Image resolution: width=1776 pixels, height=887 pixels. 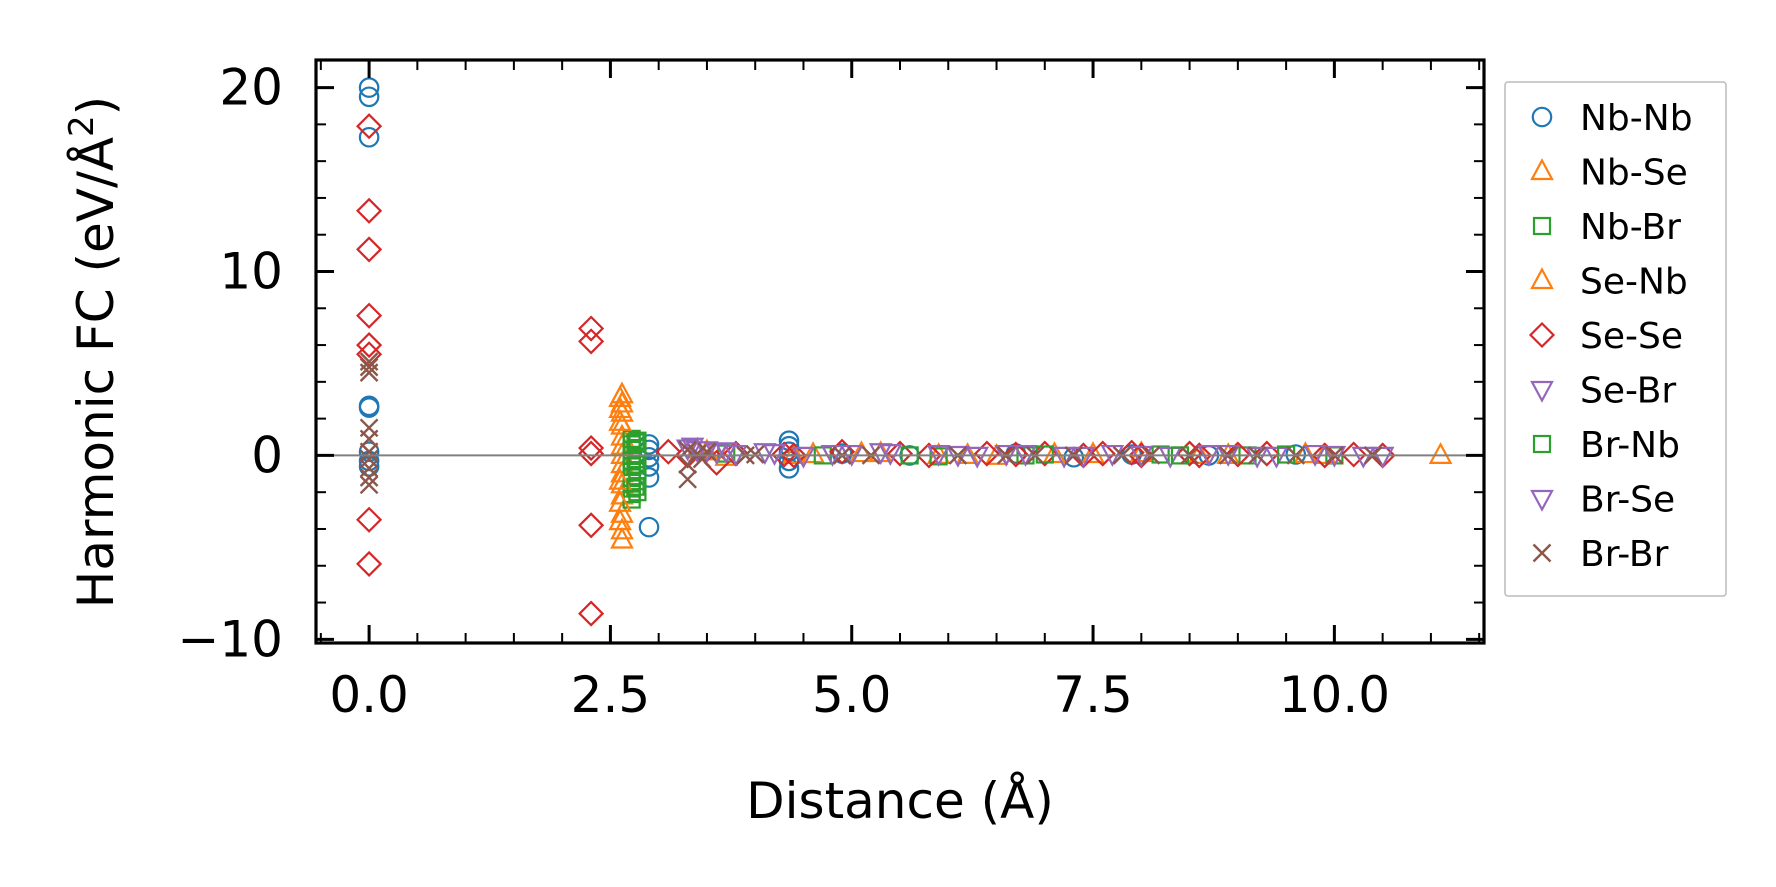 I want to click on legend-entry-br-se: Br-Se, so click(x=1602, y=500).